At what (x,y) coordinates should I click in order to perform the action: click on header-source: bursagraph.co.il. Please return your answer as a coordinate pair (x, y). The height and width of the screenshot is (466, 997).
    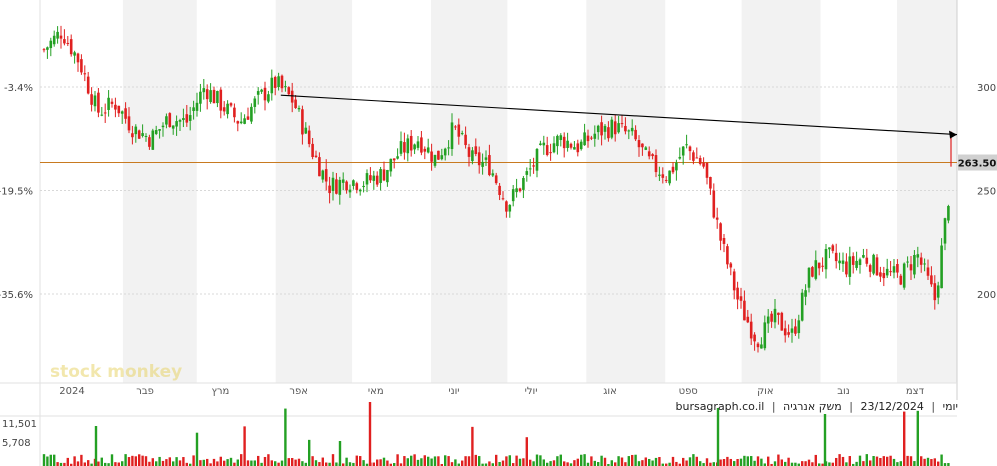
    Looking at the image, I should click on (720, 406).